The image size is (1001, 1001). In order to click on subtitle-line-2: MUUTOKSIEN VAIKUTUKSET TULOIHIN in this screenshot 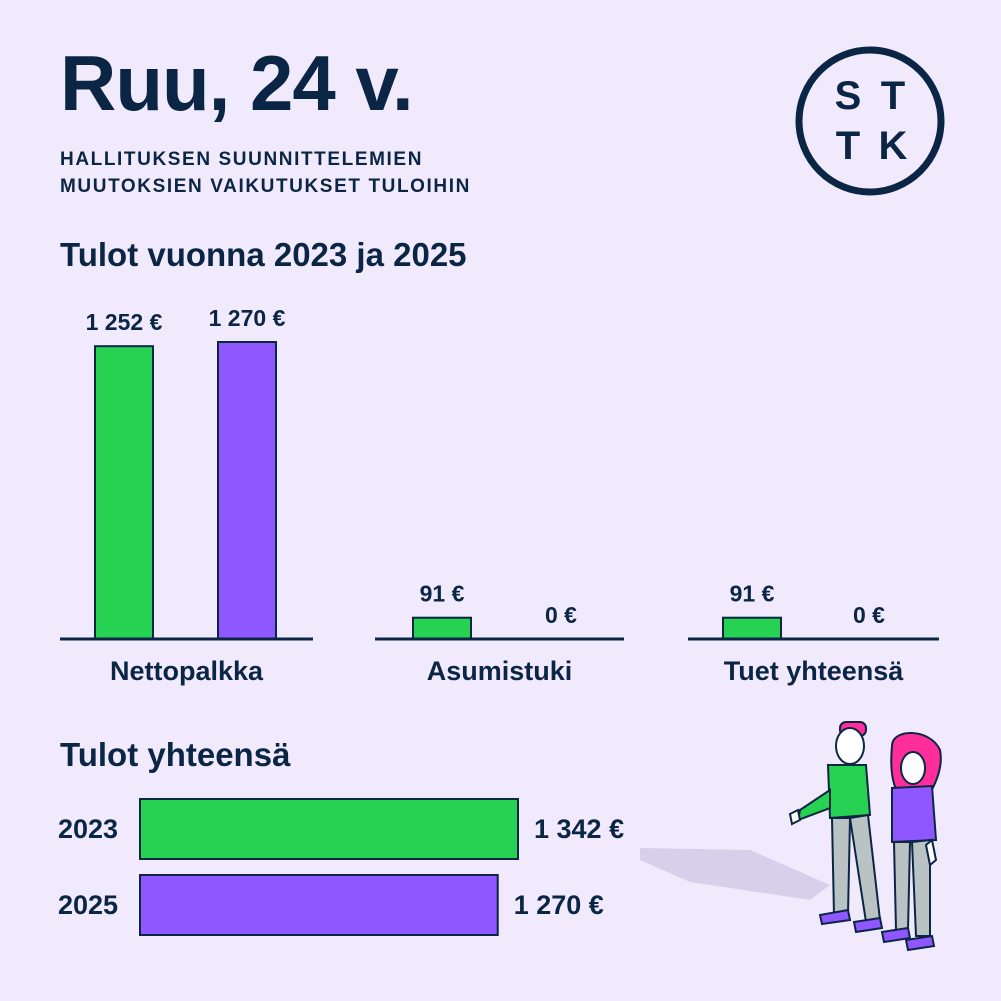, I will do `click(265, 186)`.